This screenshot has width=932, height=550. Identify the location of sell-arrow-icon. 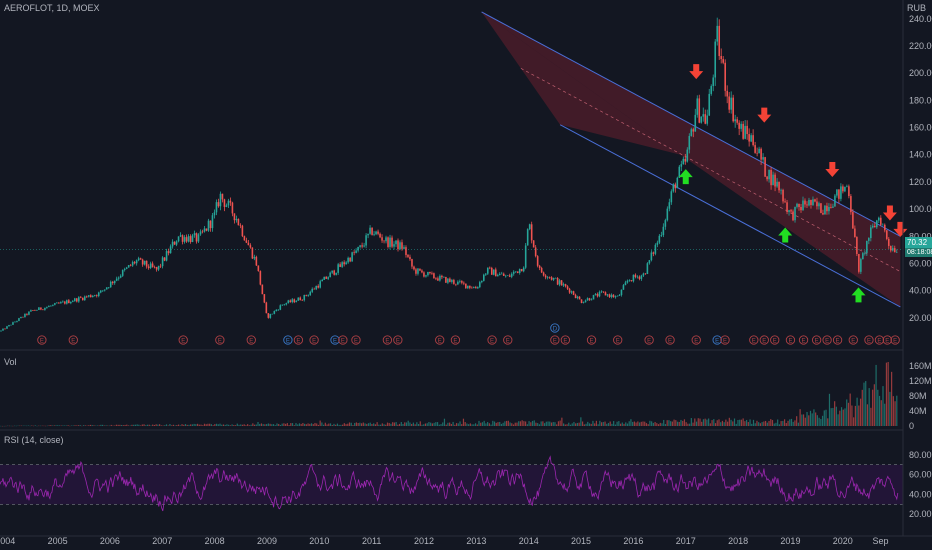
(696, 72).